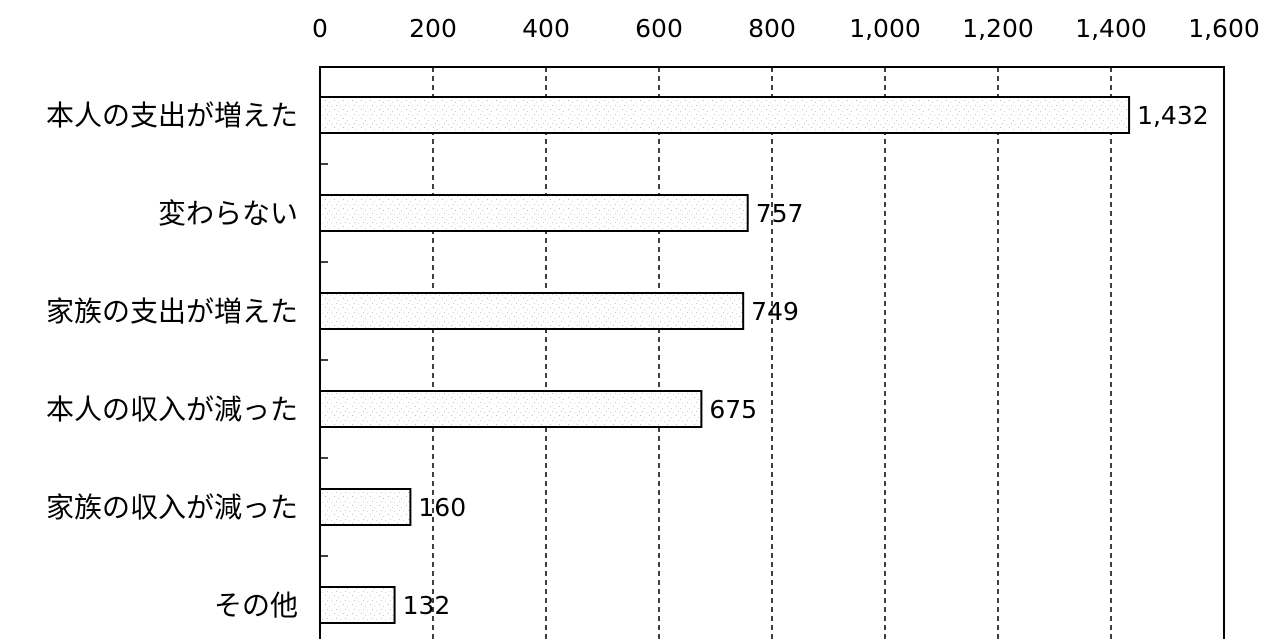  What do you see at coordinates (733, 409) in the screenshot?
I see `data-label: 675` at bounding box center [733, 409].